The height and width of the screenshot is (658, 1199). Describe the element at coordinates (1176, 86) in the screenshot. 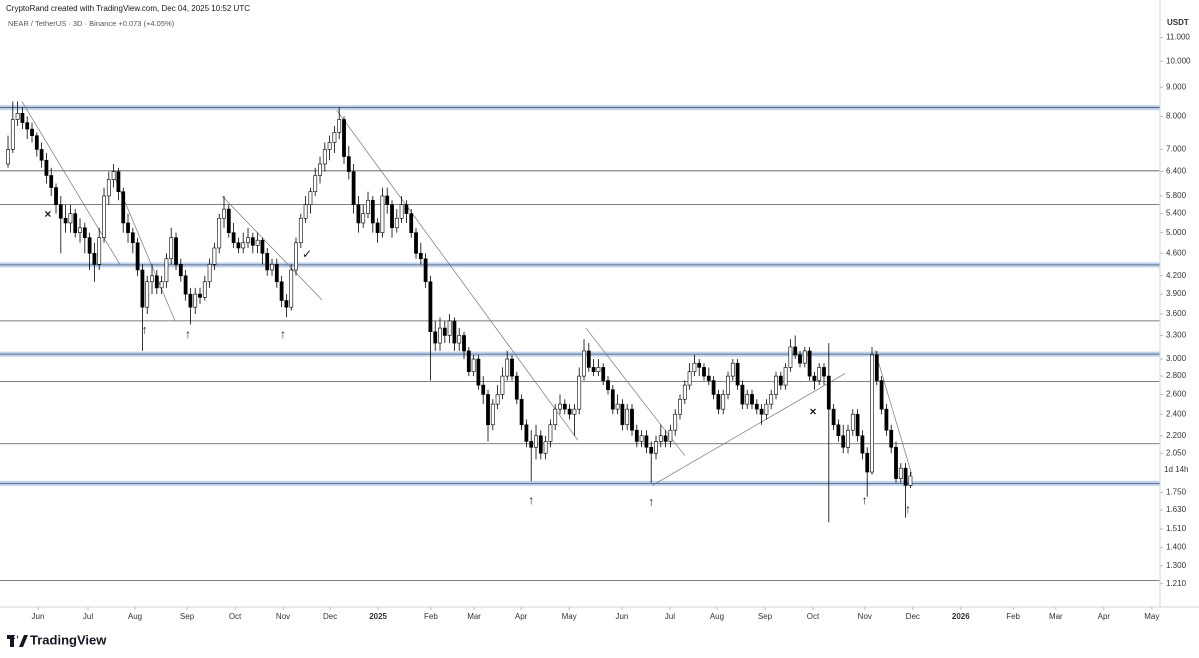

I see `y-tick-label: 9.000` at that location.